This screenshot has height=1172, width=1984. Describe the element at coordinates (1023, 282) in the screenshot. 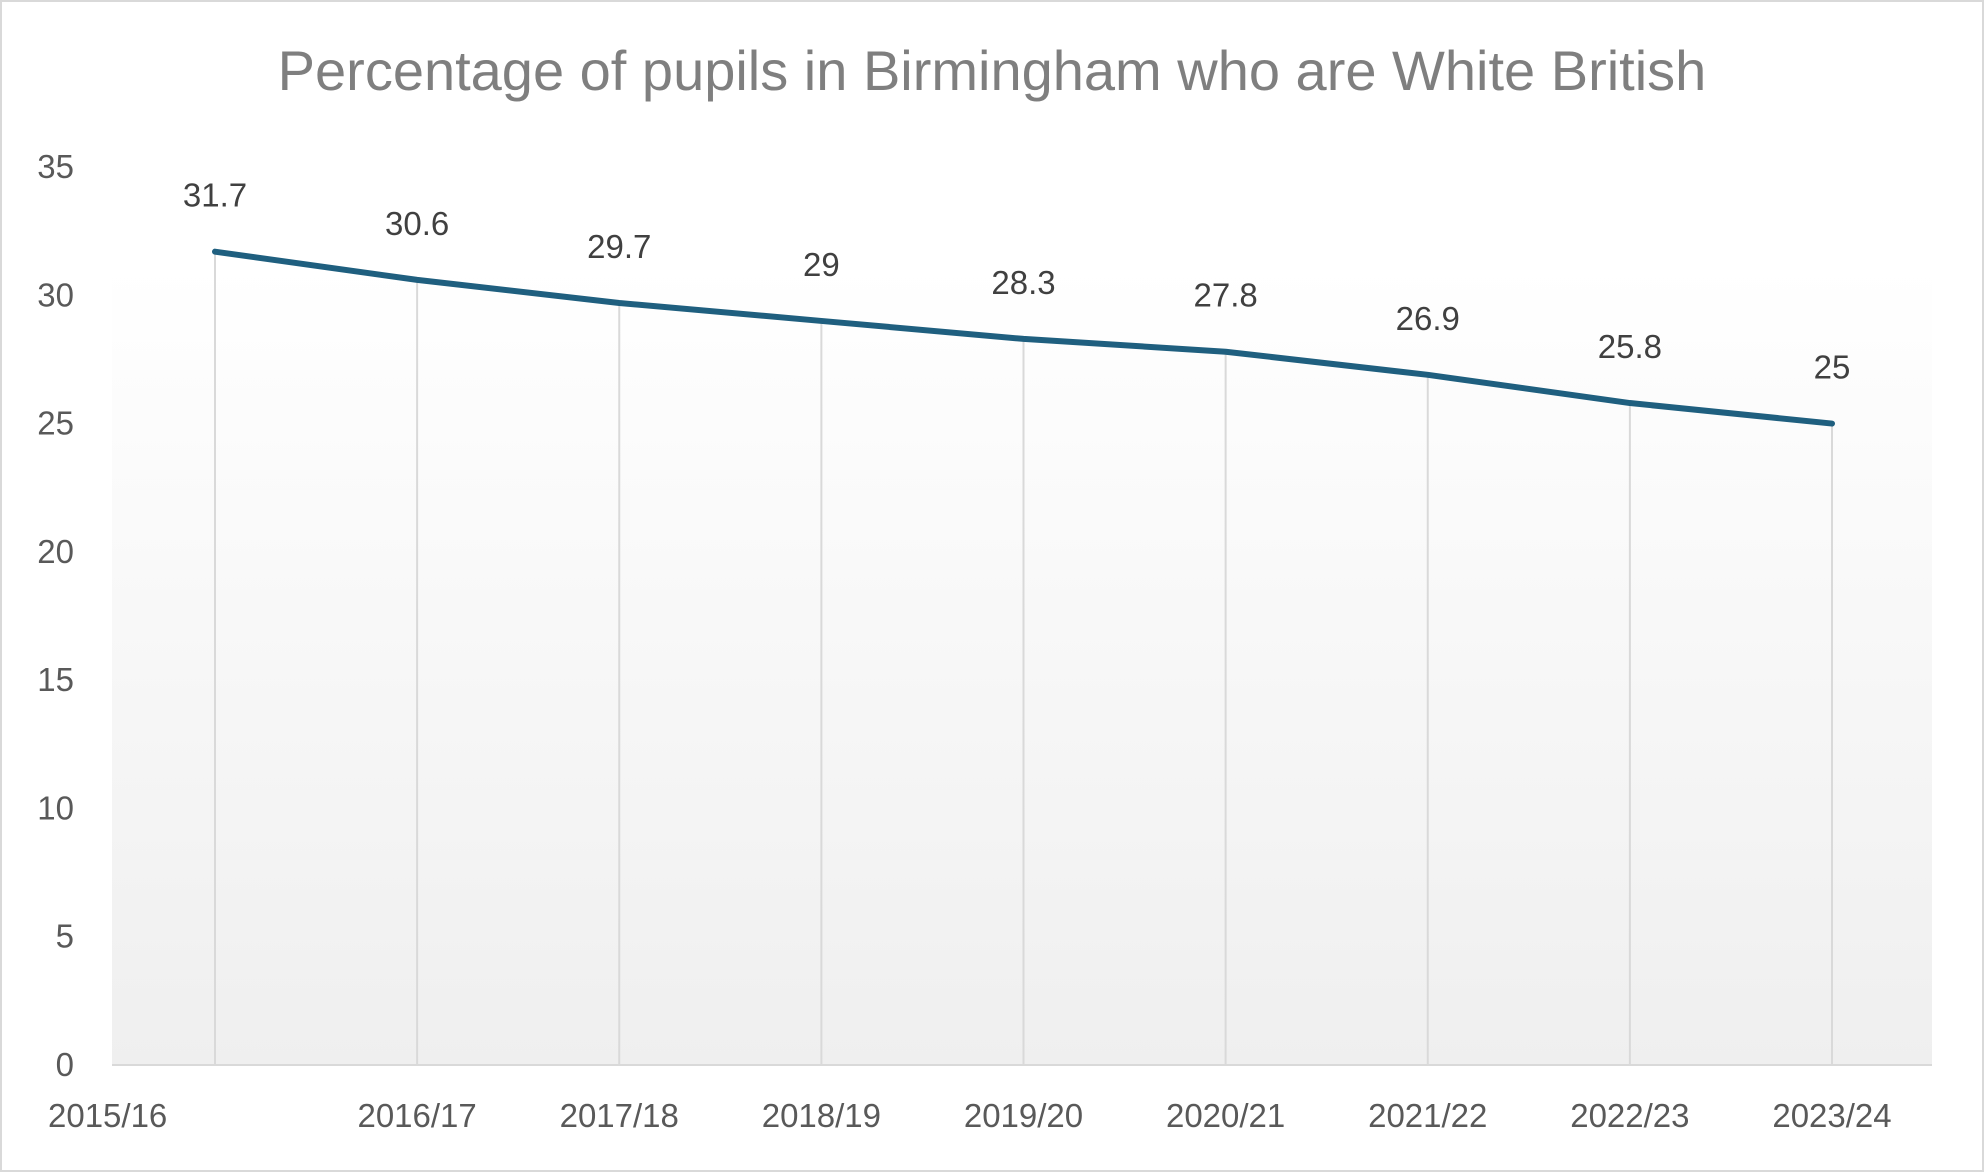

I see `data-label: 28.3` at that location.